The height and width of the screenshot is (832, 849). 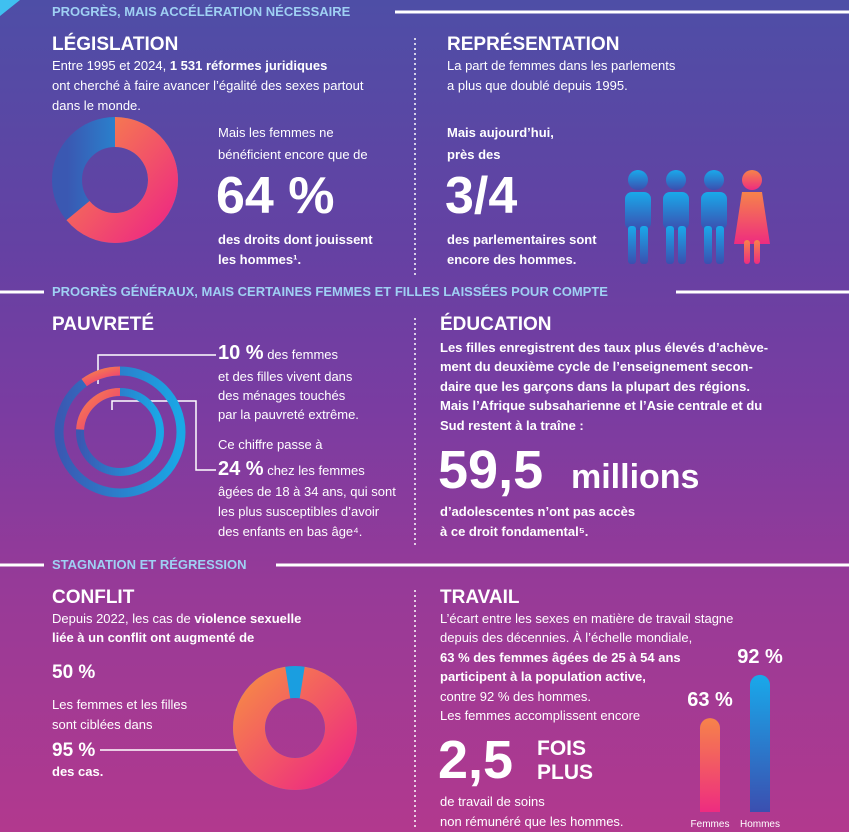 I want to click on key-figure: 2,5, so click(x=476, y=760).